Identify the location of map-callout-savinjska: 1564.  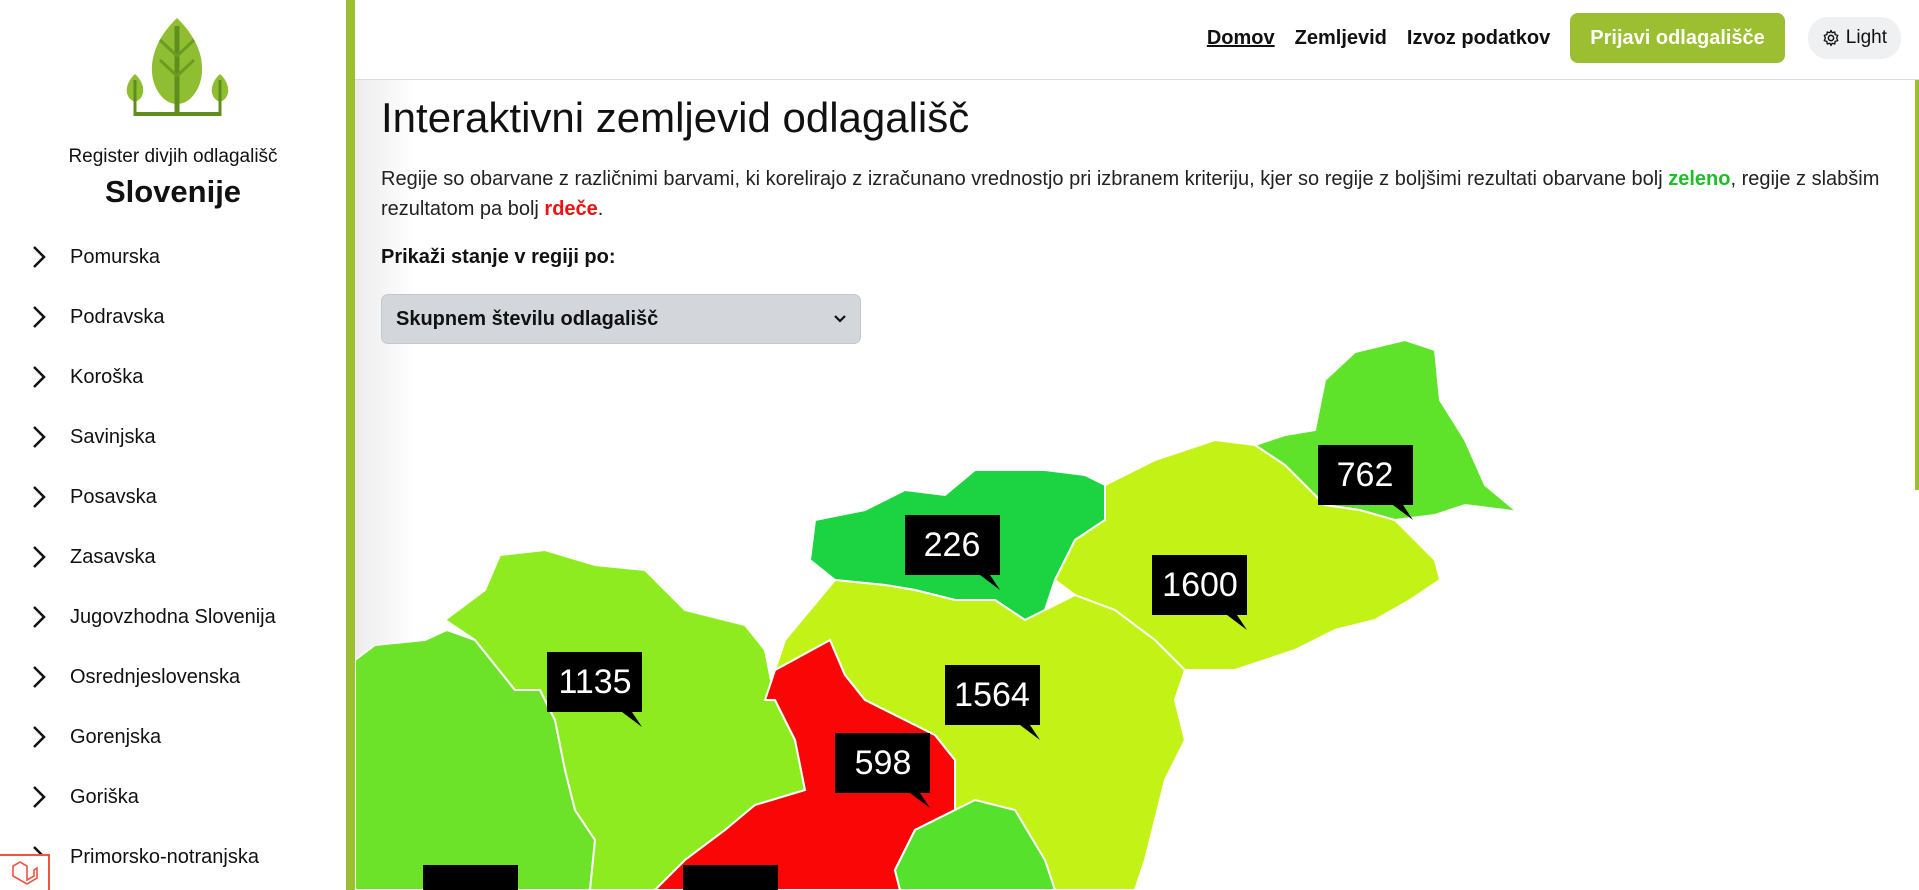
(992, 702).